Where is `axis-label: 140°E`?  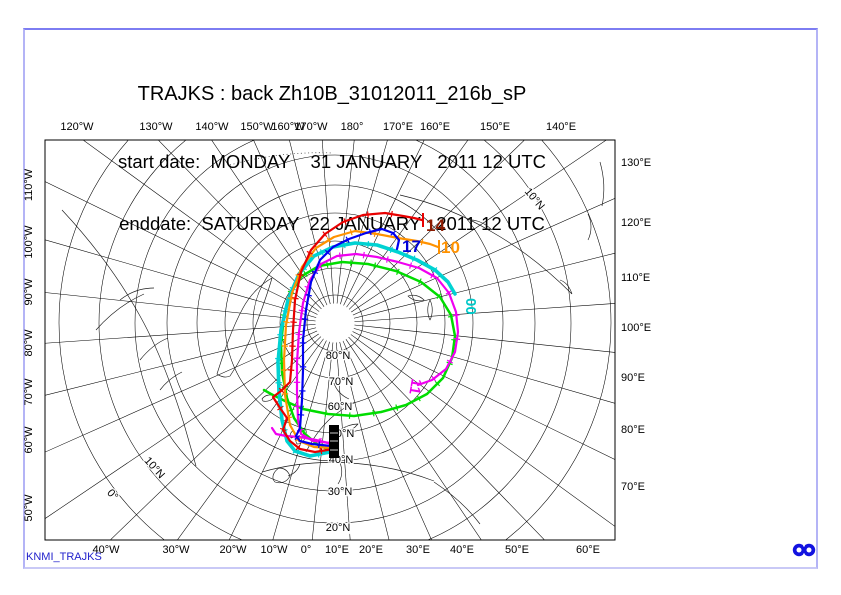 axis-label: 140°E is located at coordinates (561, 127).